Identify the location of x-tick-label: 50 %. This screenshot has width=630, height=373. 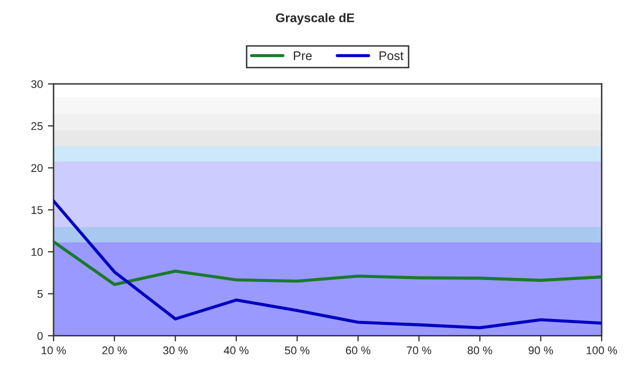
(297, 350).